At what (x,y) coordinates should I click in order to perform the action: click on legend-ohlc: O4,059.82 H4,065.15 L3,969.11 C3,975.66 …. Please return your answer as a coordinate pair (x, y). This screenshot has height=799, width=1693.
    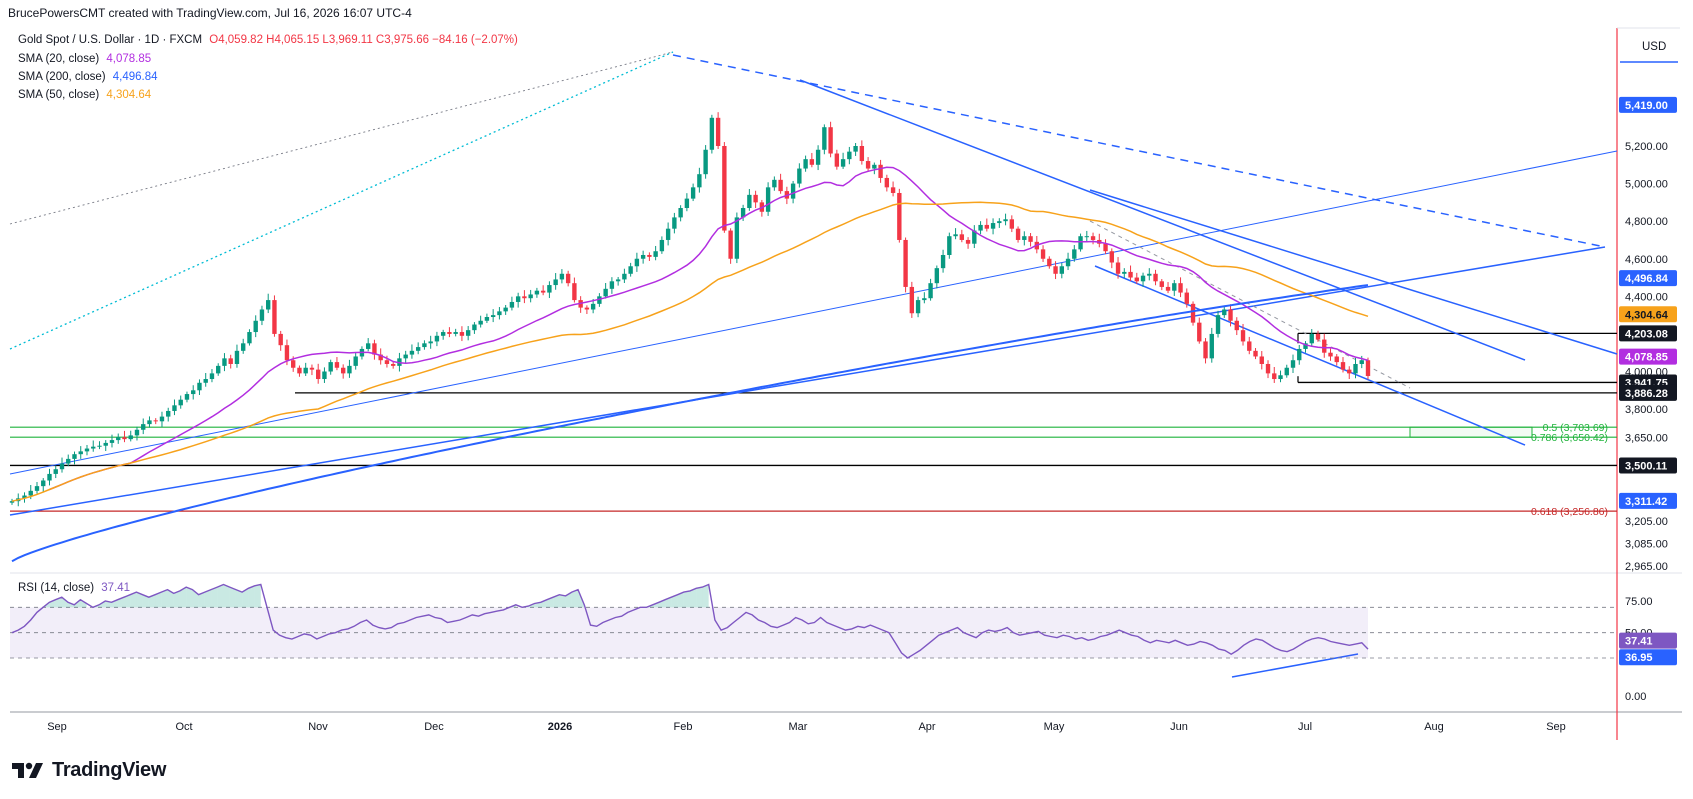
    Looking at the image, I should click on (363, 40).